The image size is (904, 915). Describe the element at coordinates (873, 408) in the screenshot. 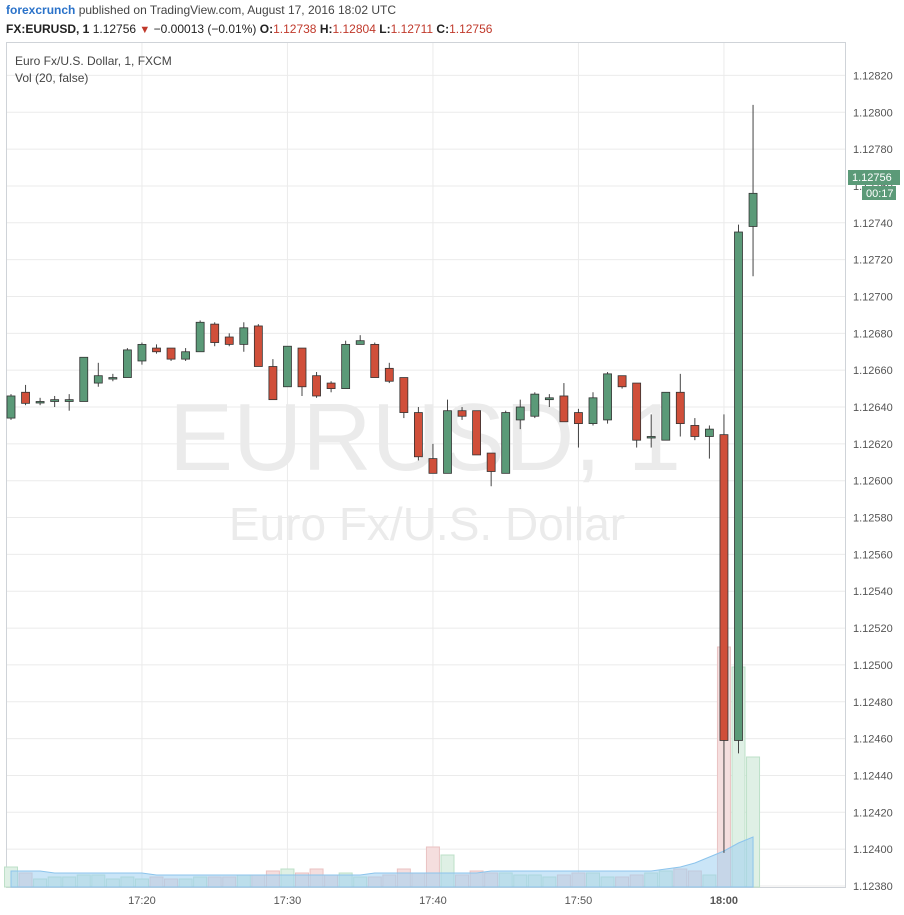

I see `price-tick-label: 1.12640` at that location.